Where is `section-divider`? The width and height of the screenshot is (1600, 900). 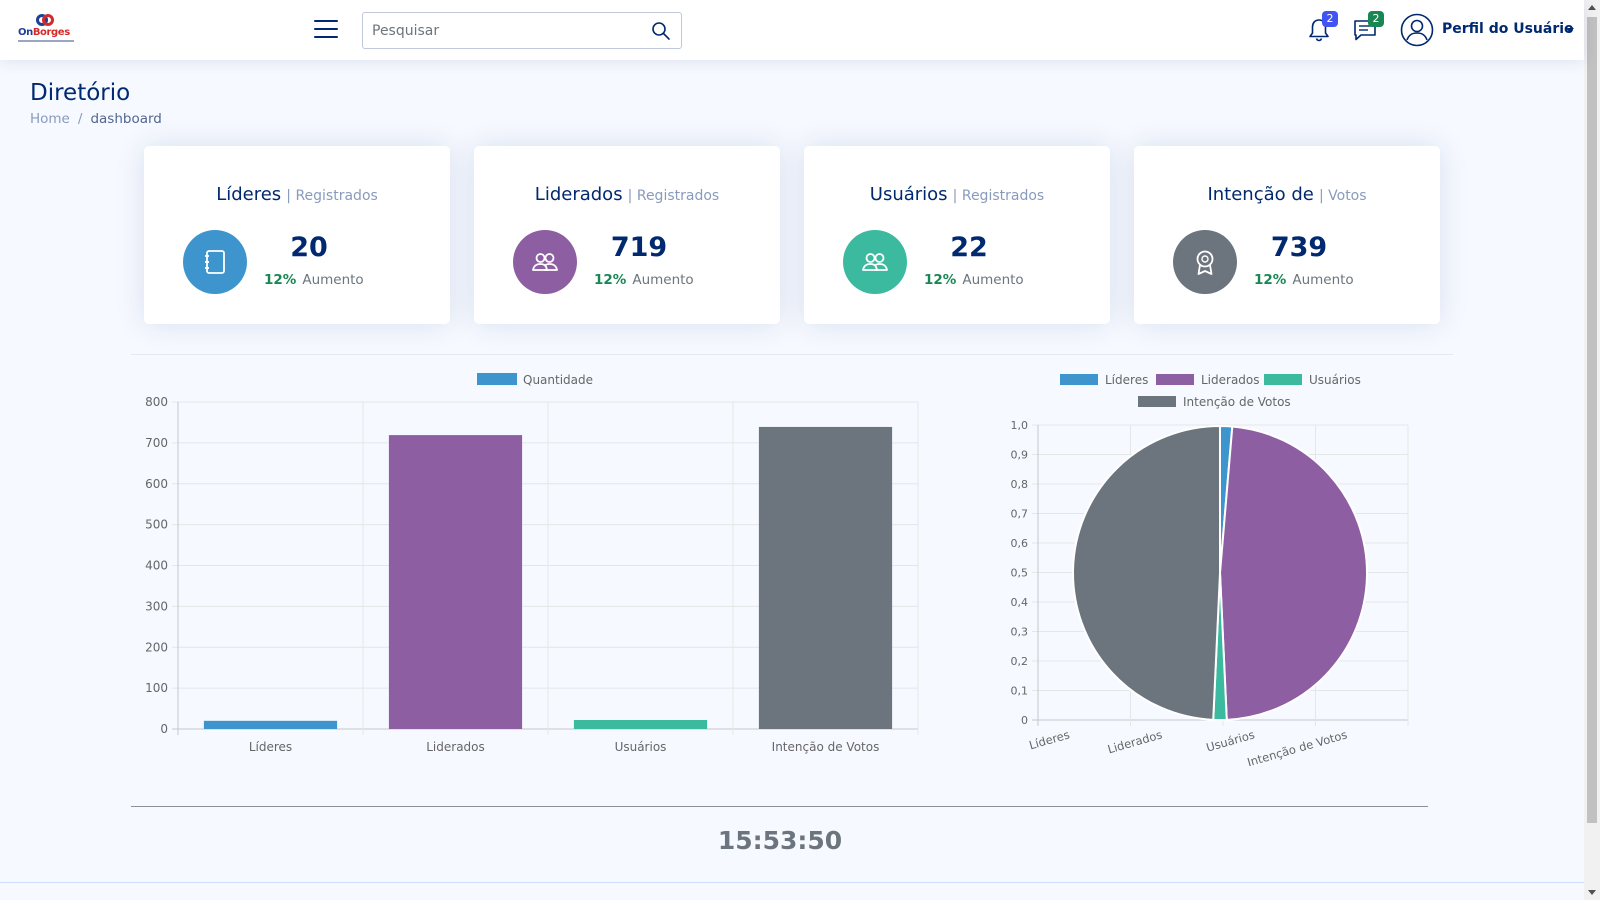 section-divider is located at coordinates (792, 354).